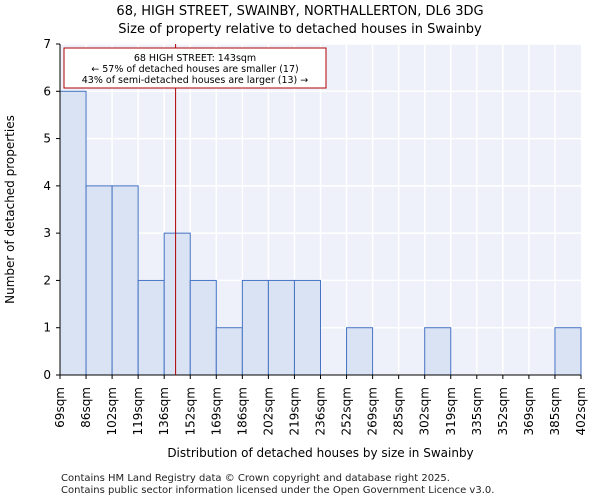  Describe the element at coordinates (216, 411) in the screenshot. I see `x-tick-label: 169sqm` at that location.